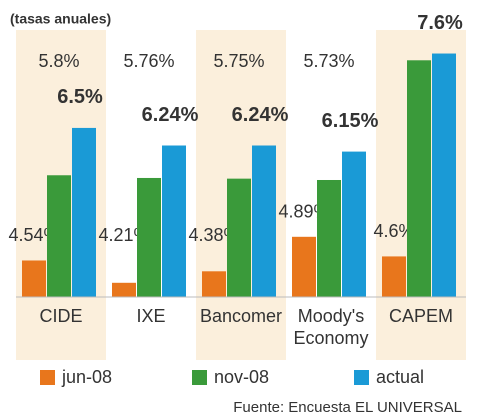  I want to click on value-label: 5.76%, so click(148, 61).